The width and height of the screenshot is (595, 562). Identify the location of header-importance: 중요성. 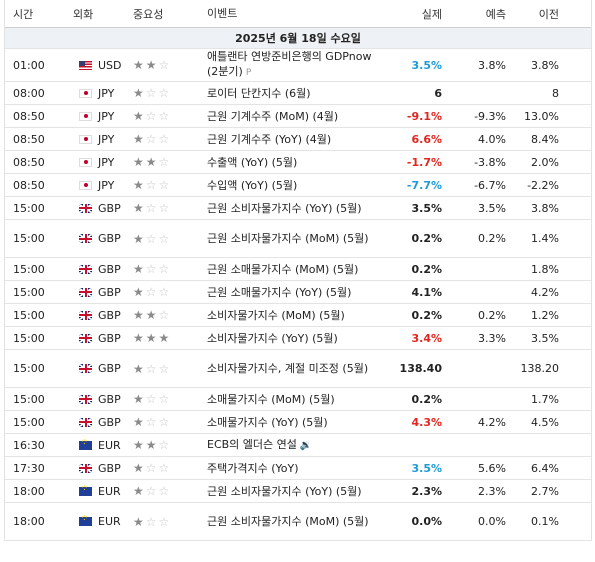
(148, 14).